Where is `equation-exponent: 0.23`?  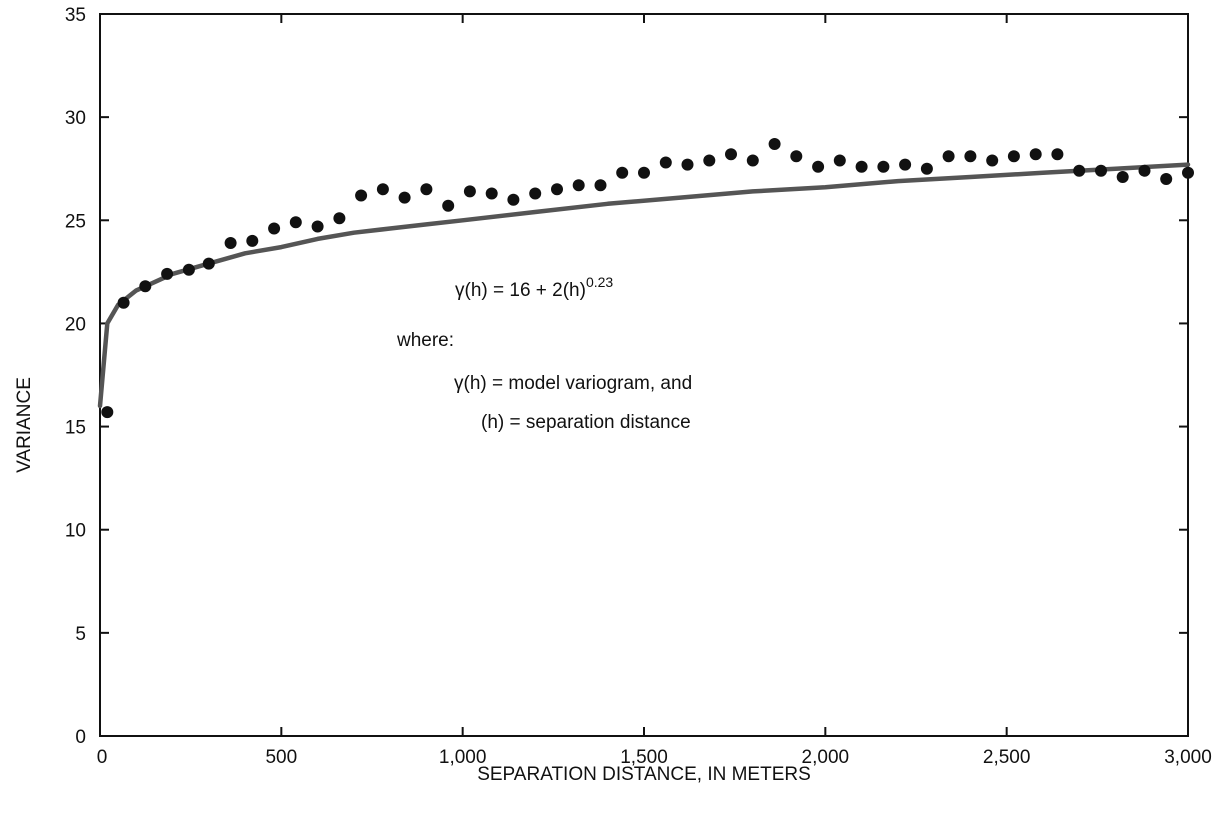
equation-exponent: 0.23 is located at coordinates (599, 282).